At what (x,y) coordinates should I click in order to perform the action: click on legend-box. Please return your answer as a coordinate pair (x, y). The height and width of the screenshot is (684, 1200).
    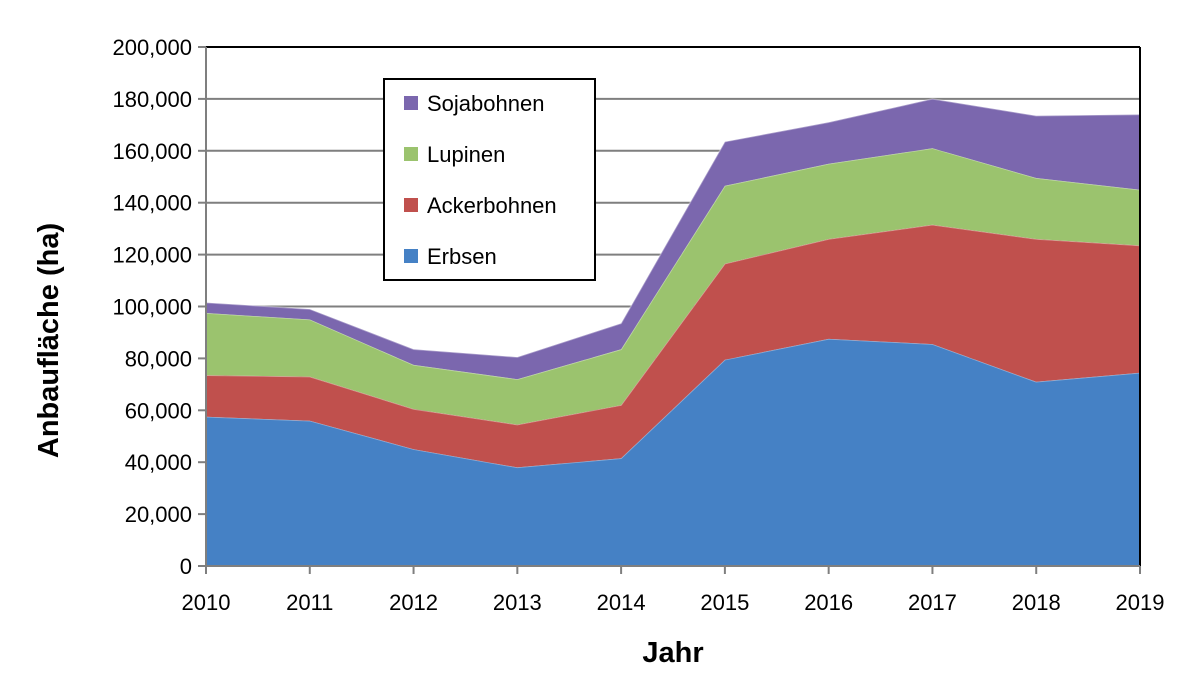
    Looking at the image, I should click on (489, 179).